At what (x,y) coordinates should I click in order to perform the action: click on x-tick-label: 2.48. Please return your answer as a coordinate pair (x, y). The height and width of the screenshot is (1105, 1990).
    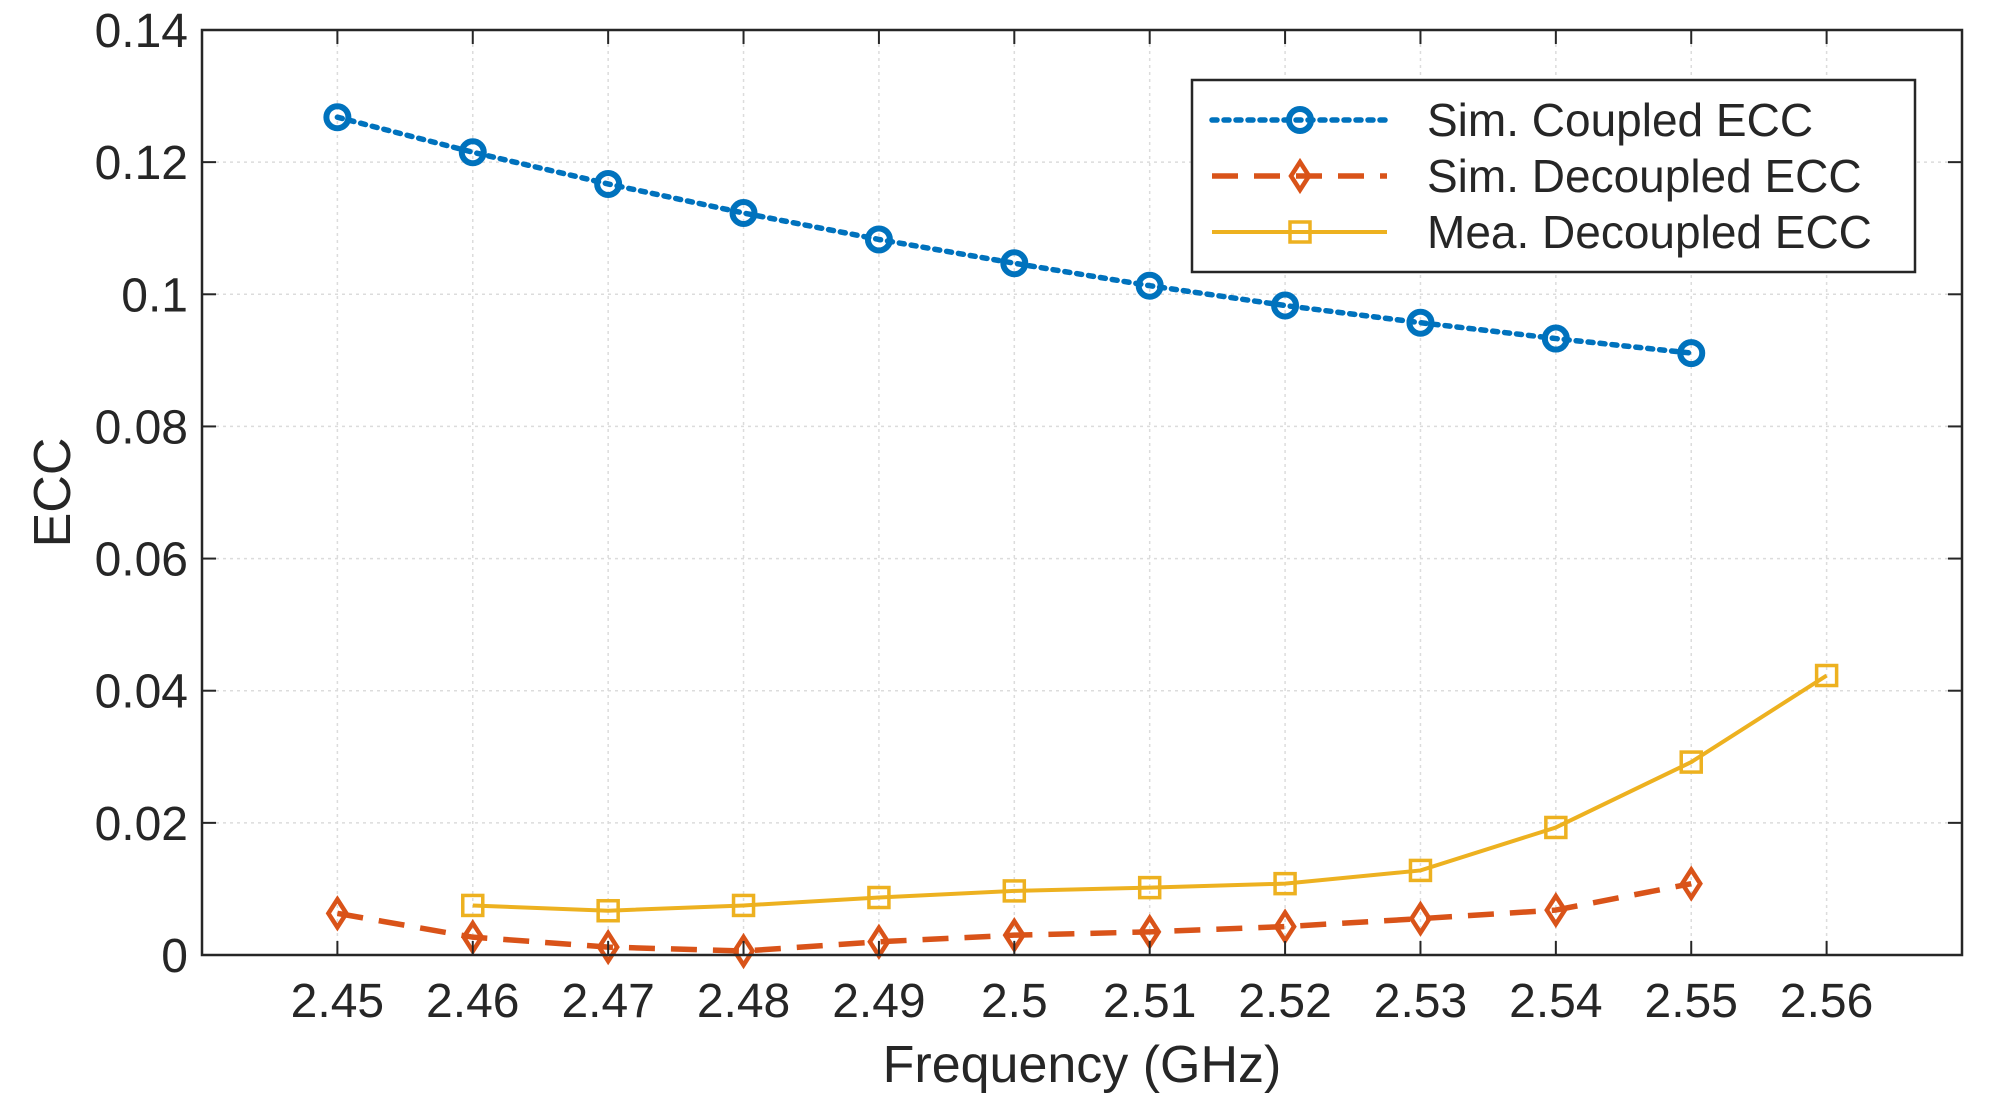
    Looking at the image, I should click on (743, 1001).